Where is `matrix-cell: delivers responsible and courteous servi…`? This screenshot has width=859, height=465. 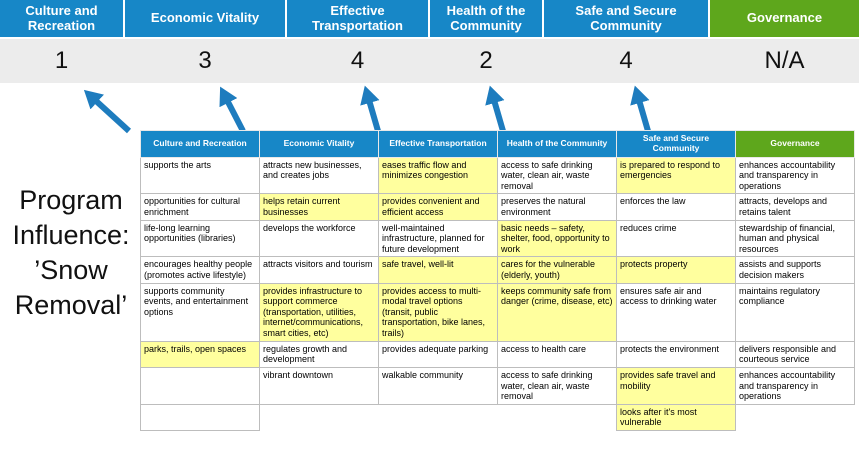
matrix-cell: delivers responsible and courteous servi… is located at coordinates (795, 354).